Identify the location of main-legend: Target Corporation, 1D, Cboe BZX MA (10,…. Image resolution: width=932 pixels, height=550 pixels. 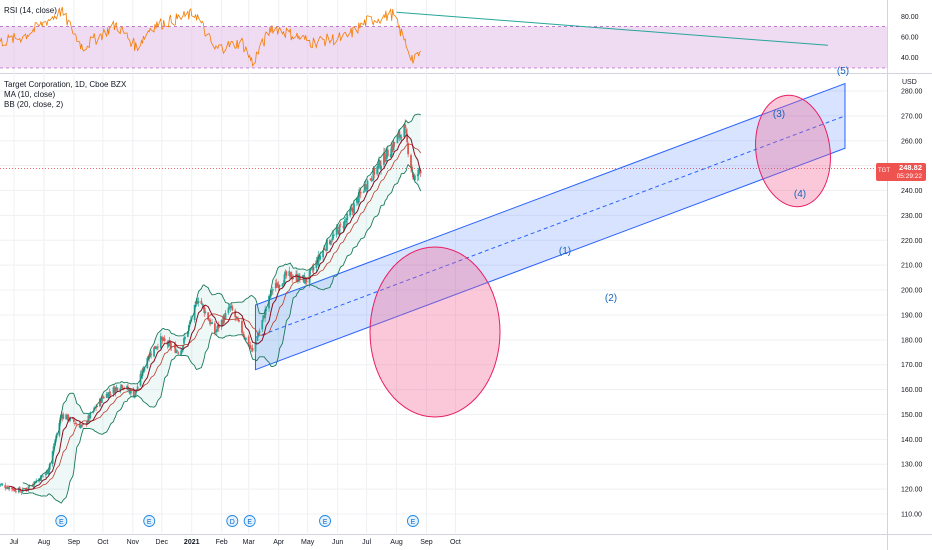
(65, 95).